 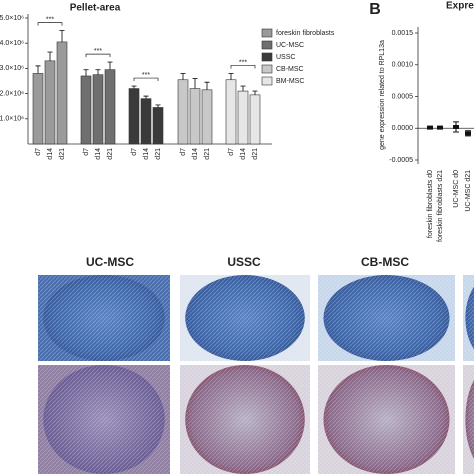 I want to click on chart-title: Expre, so click(x=460, y=6).